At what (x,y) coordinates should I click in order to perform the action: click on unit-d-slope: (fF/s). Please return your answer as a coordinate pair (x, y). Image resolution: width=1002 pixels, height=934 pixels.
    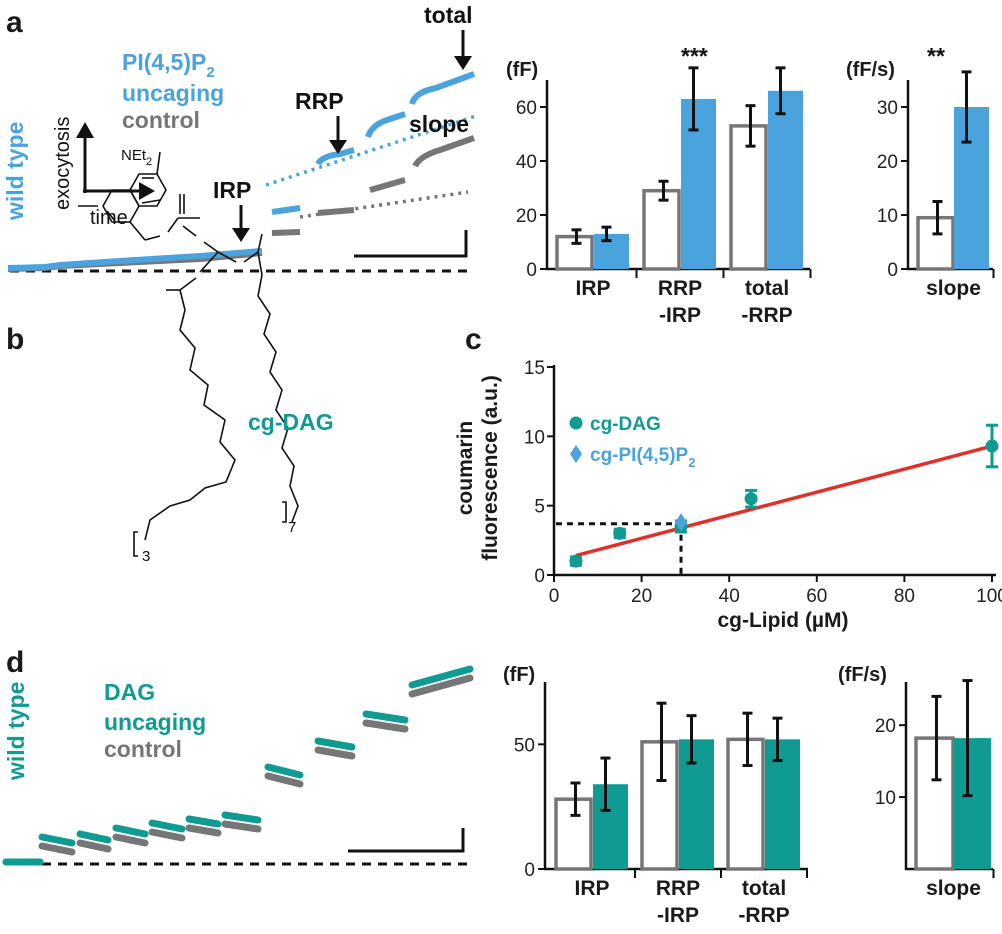
    Looking at the image, I should click on (862, 675).